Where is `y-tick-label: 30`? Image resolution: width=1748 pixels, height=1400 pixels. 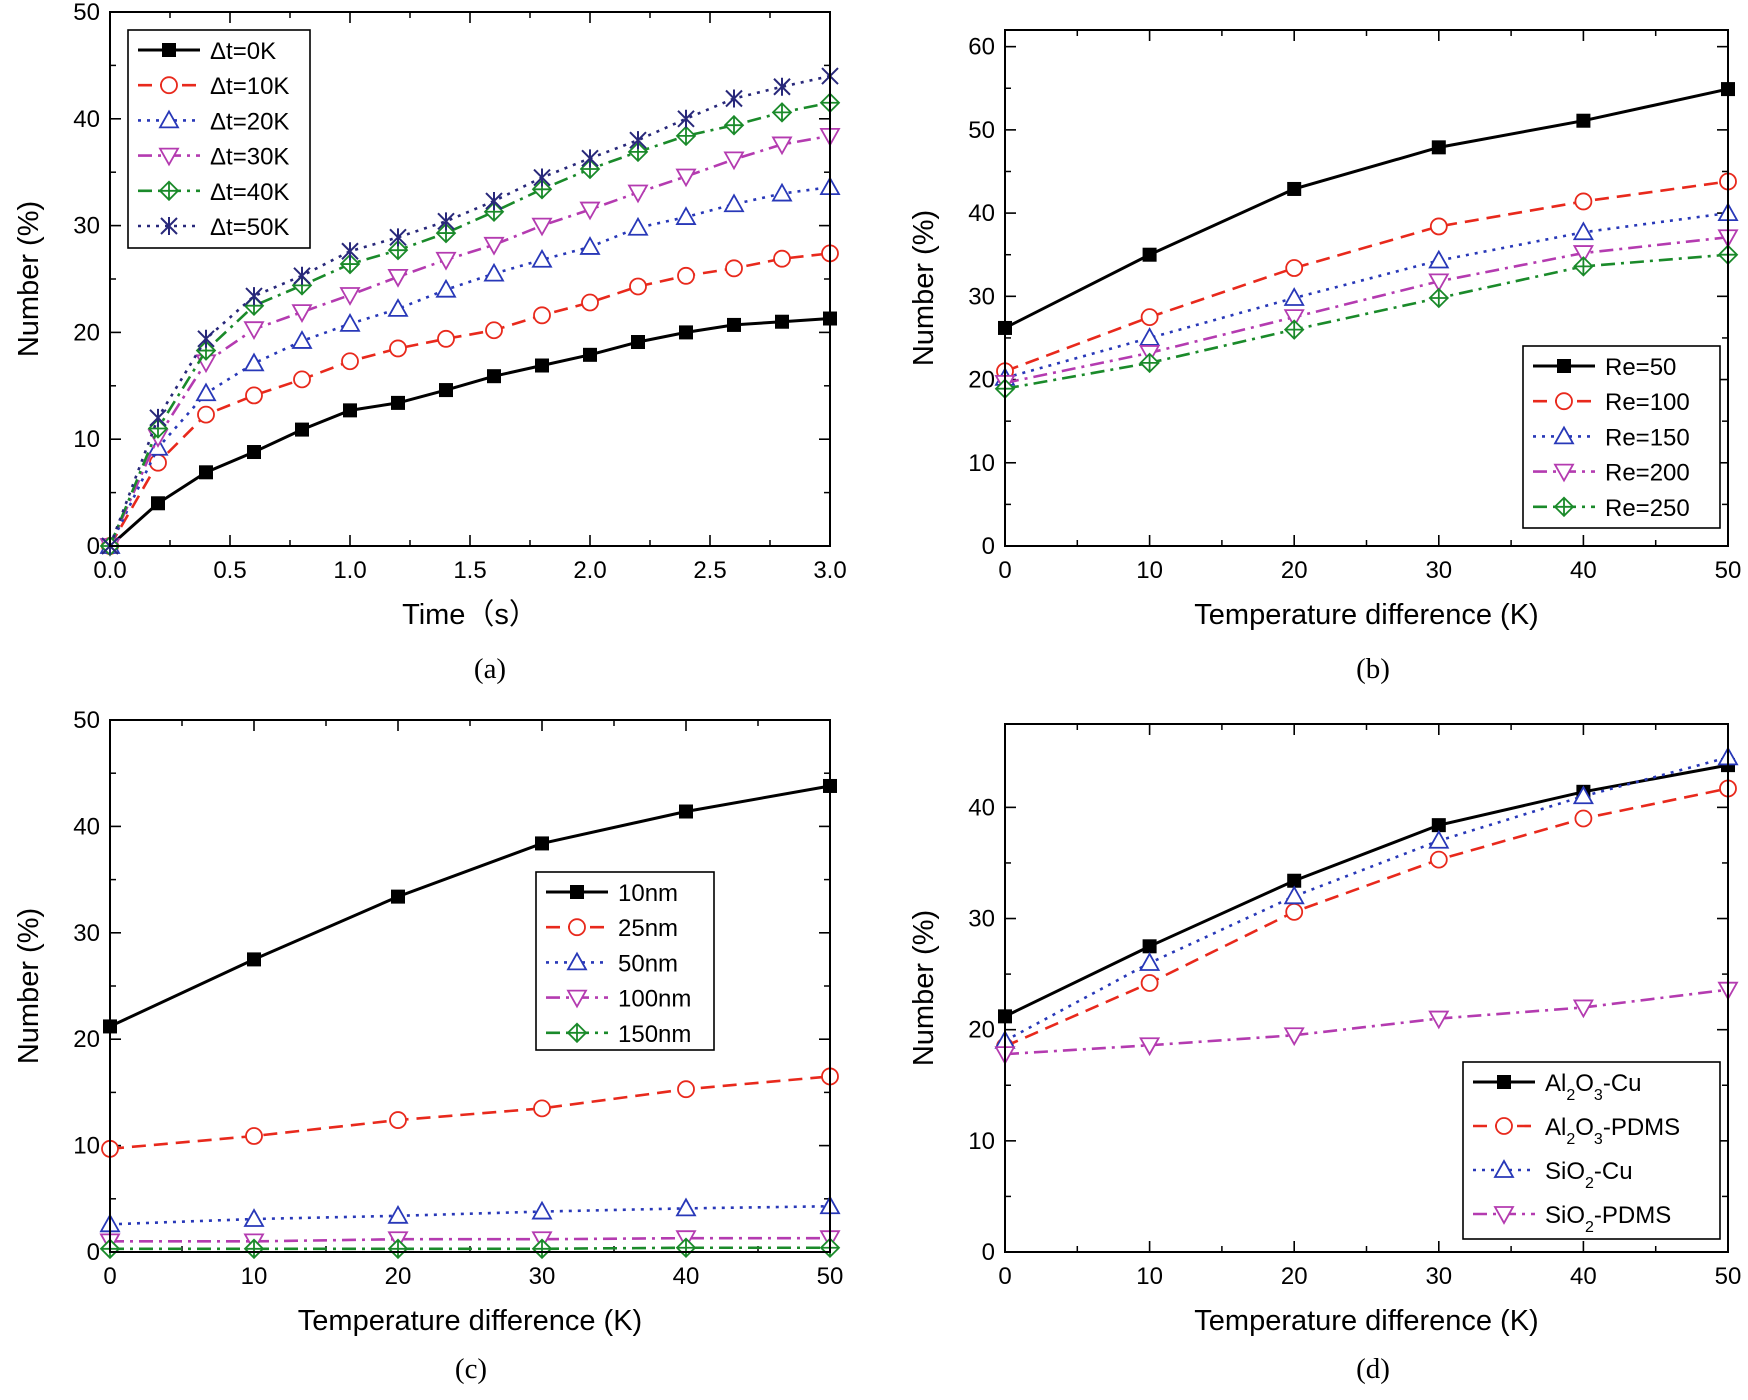 y-tick-label: 30 is located at coordinates (981, 296).